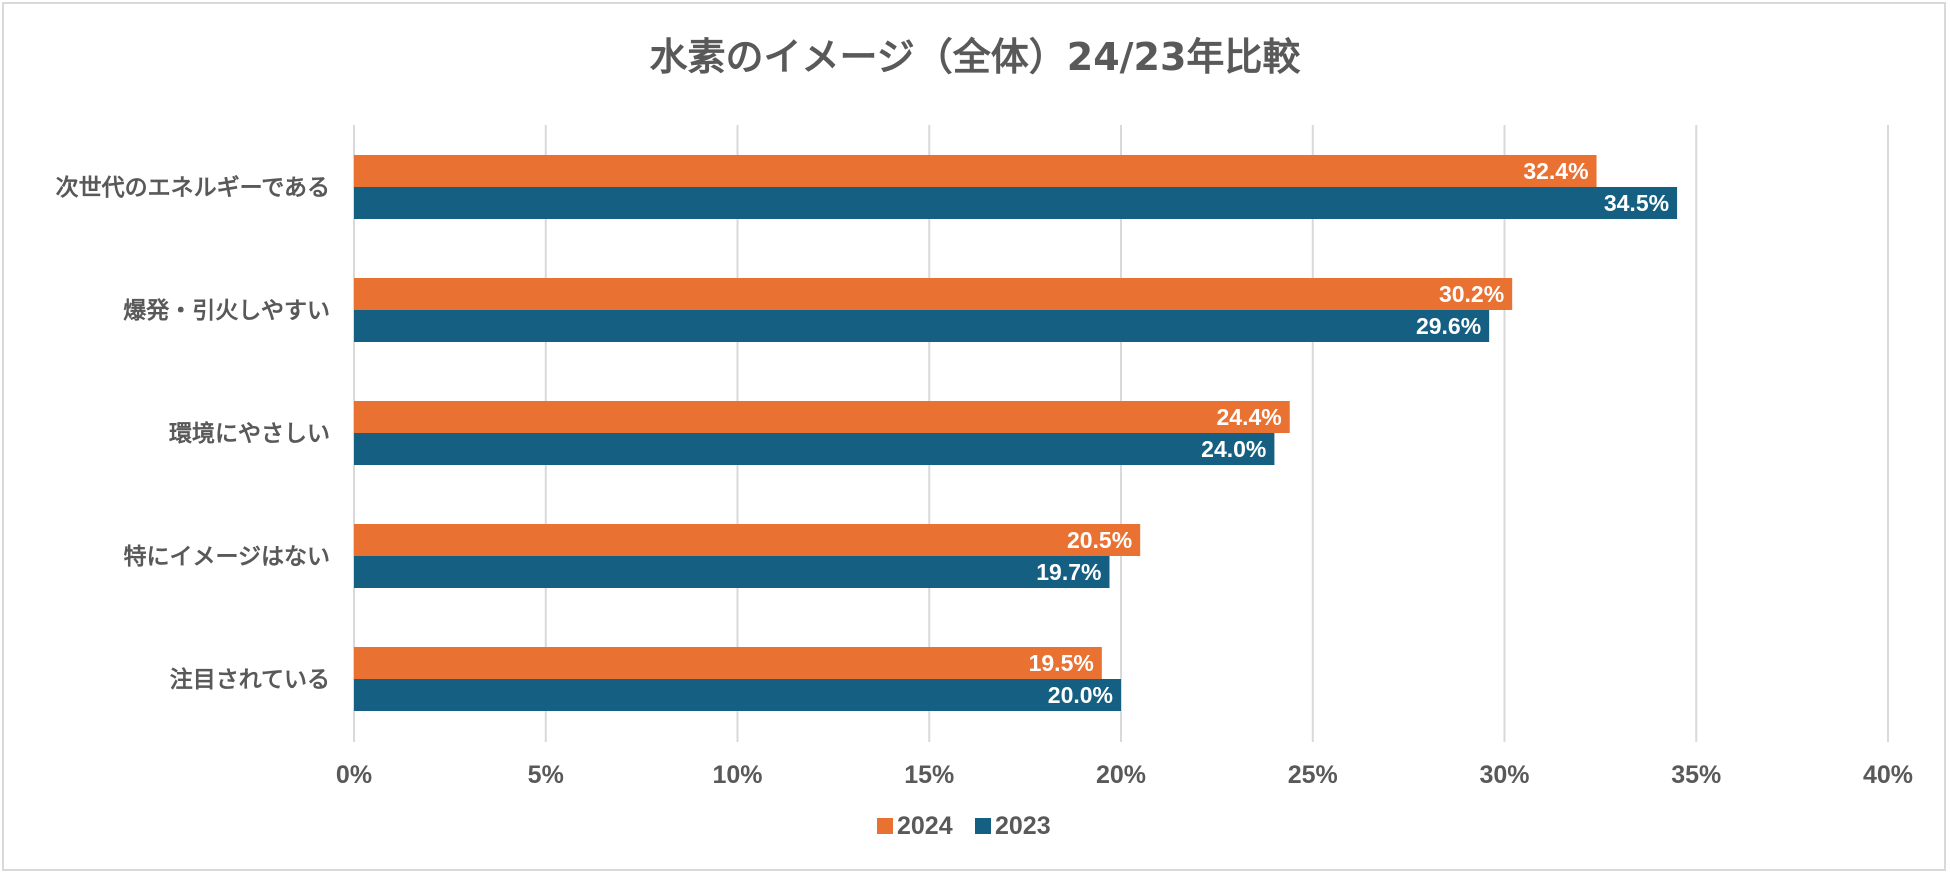 This screenshot has height=875, width=1950. Describe the element at coordinates (1249, 417) in the screenshot. I see `data-label-2024-3: 24.4%` at that location.